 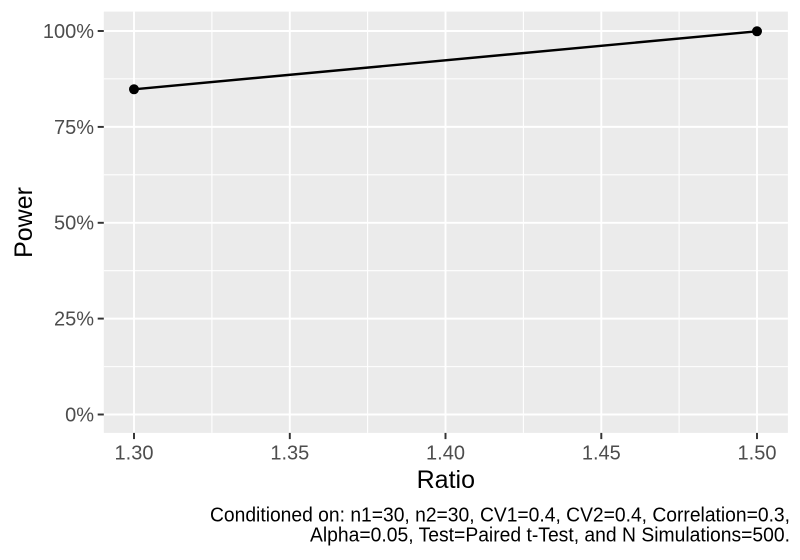 I want to click on svg-text: 75%, so click(x=74, y=128).